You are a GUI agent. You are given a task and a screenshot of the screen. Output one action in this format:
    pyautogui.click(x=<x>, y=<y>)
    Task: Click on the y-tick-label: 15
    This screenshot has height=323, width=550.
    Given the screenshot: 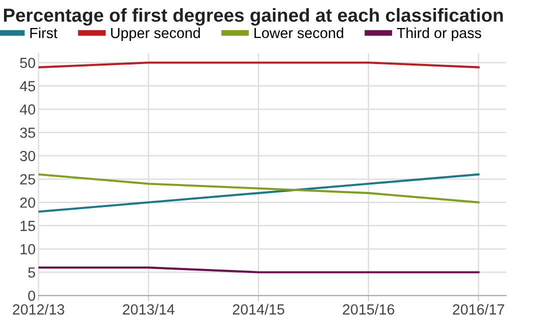 What is the action you would take?
    pyautogui.click(x=28, y=226)
    